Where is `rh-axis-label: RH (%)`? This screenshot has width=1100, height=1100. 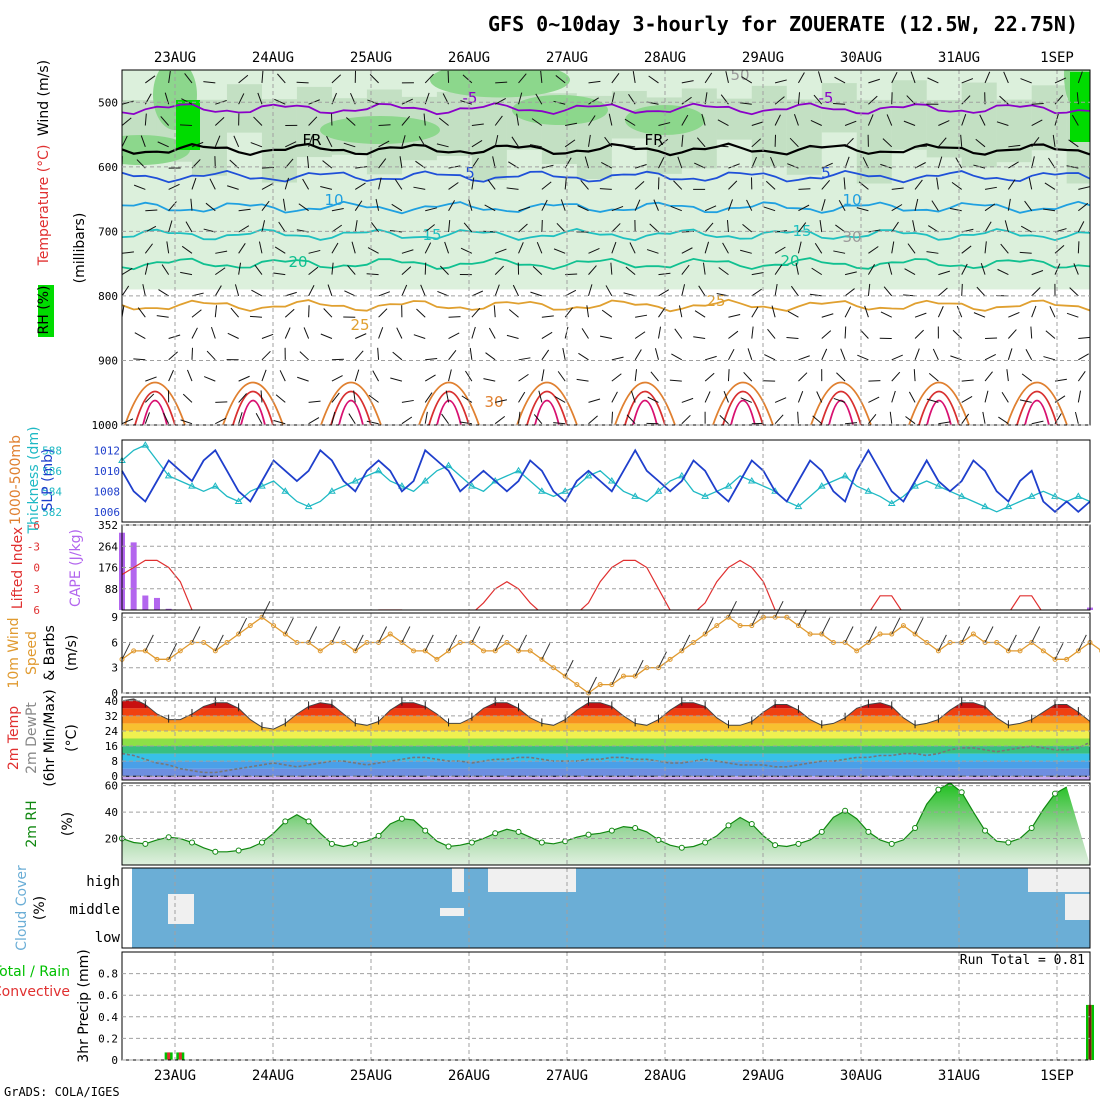
rh-axis-label: RH (%) is located at coordinates (44, 310).